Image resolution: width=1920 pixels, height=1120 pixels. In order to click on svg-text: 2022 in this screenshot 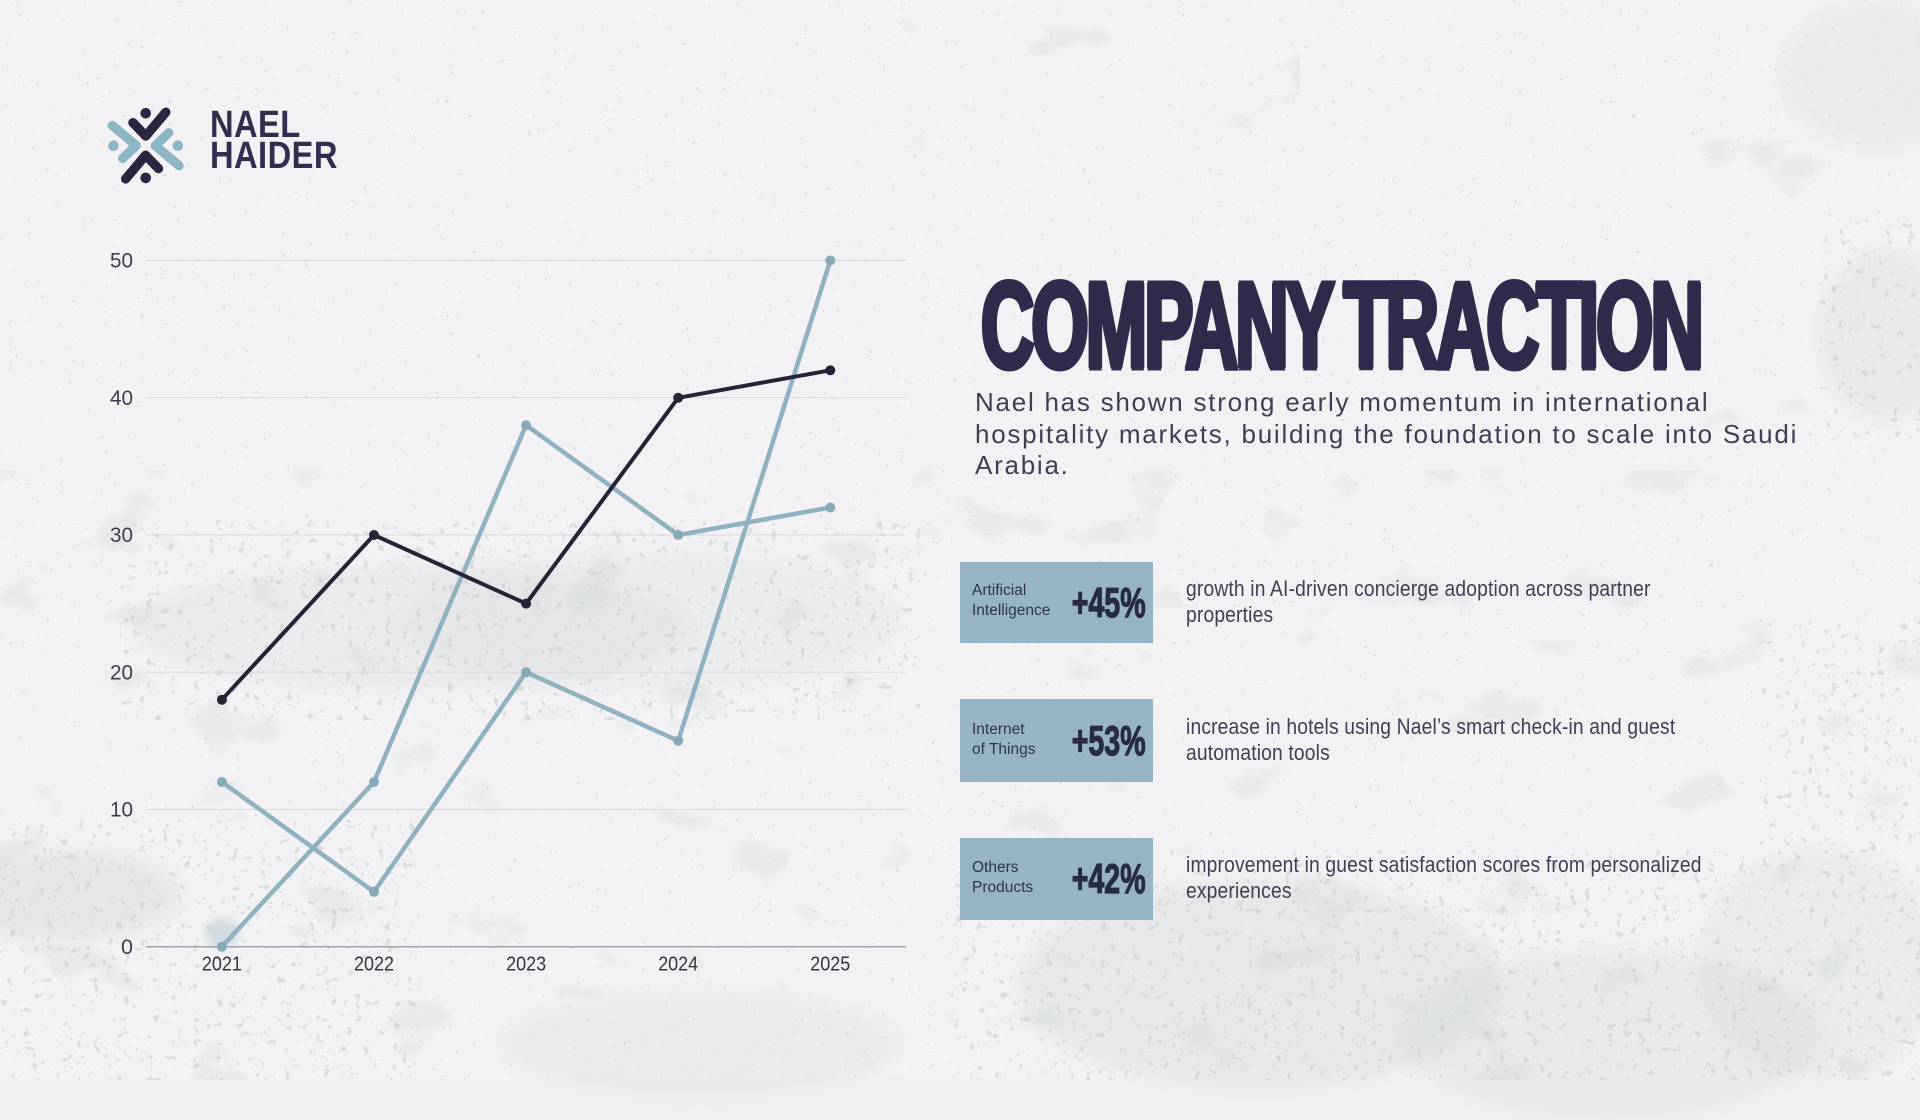, I will do `click(374, 964)`.